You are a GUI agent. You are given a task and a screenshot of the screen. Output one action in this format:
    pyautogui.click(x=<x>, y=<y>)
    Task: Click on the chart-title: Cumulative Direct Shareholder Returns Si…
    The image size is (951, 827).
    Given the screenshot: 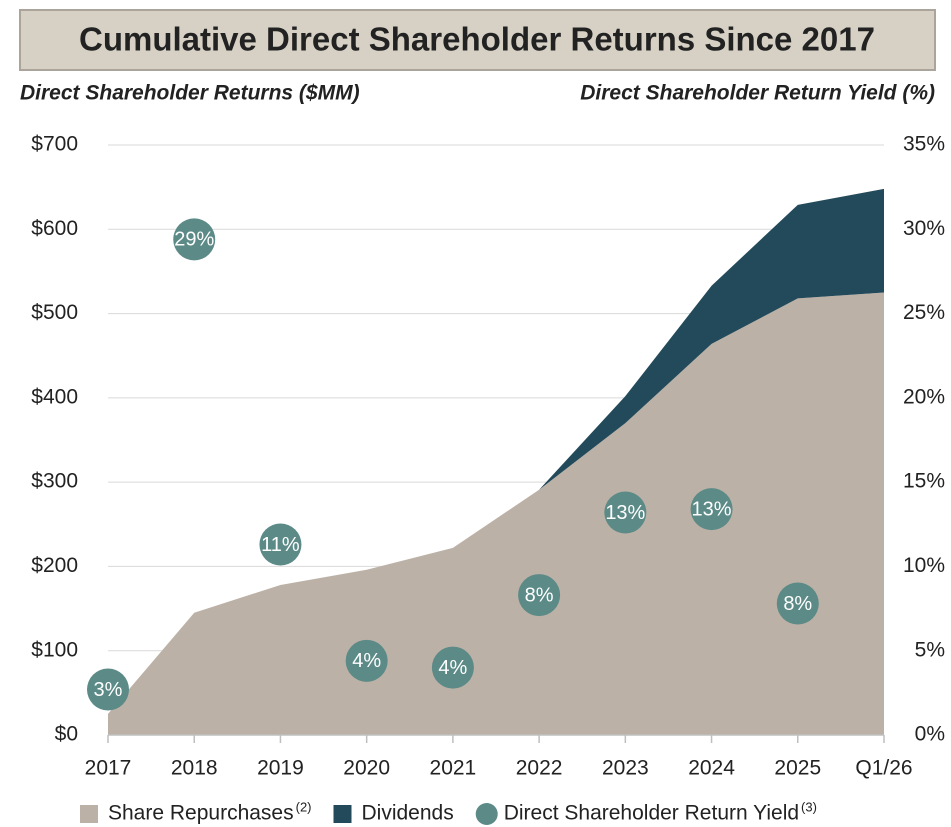 What is the action you would take?
    pyautogui.click(x=477, y=39)
    